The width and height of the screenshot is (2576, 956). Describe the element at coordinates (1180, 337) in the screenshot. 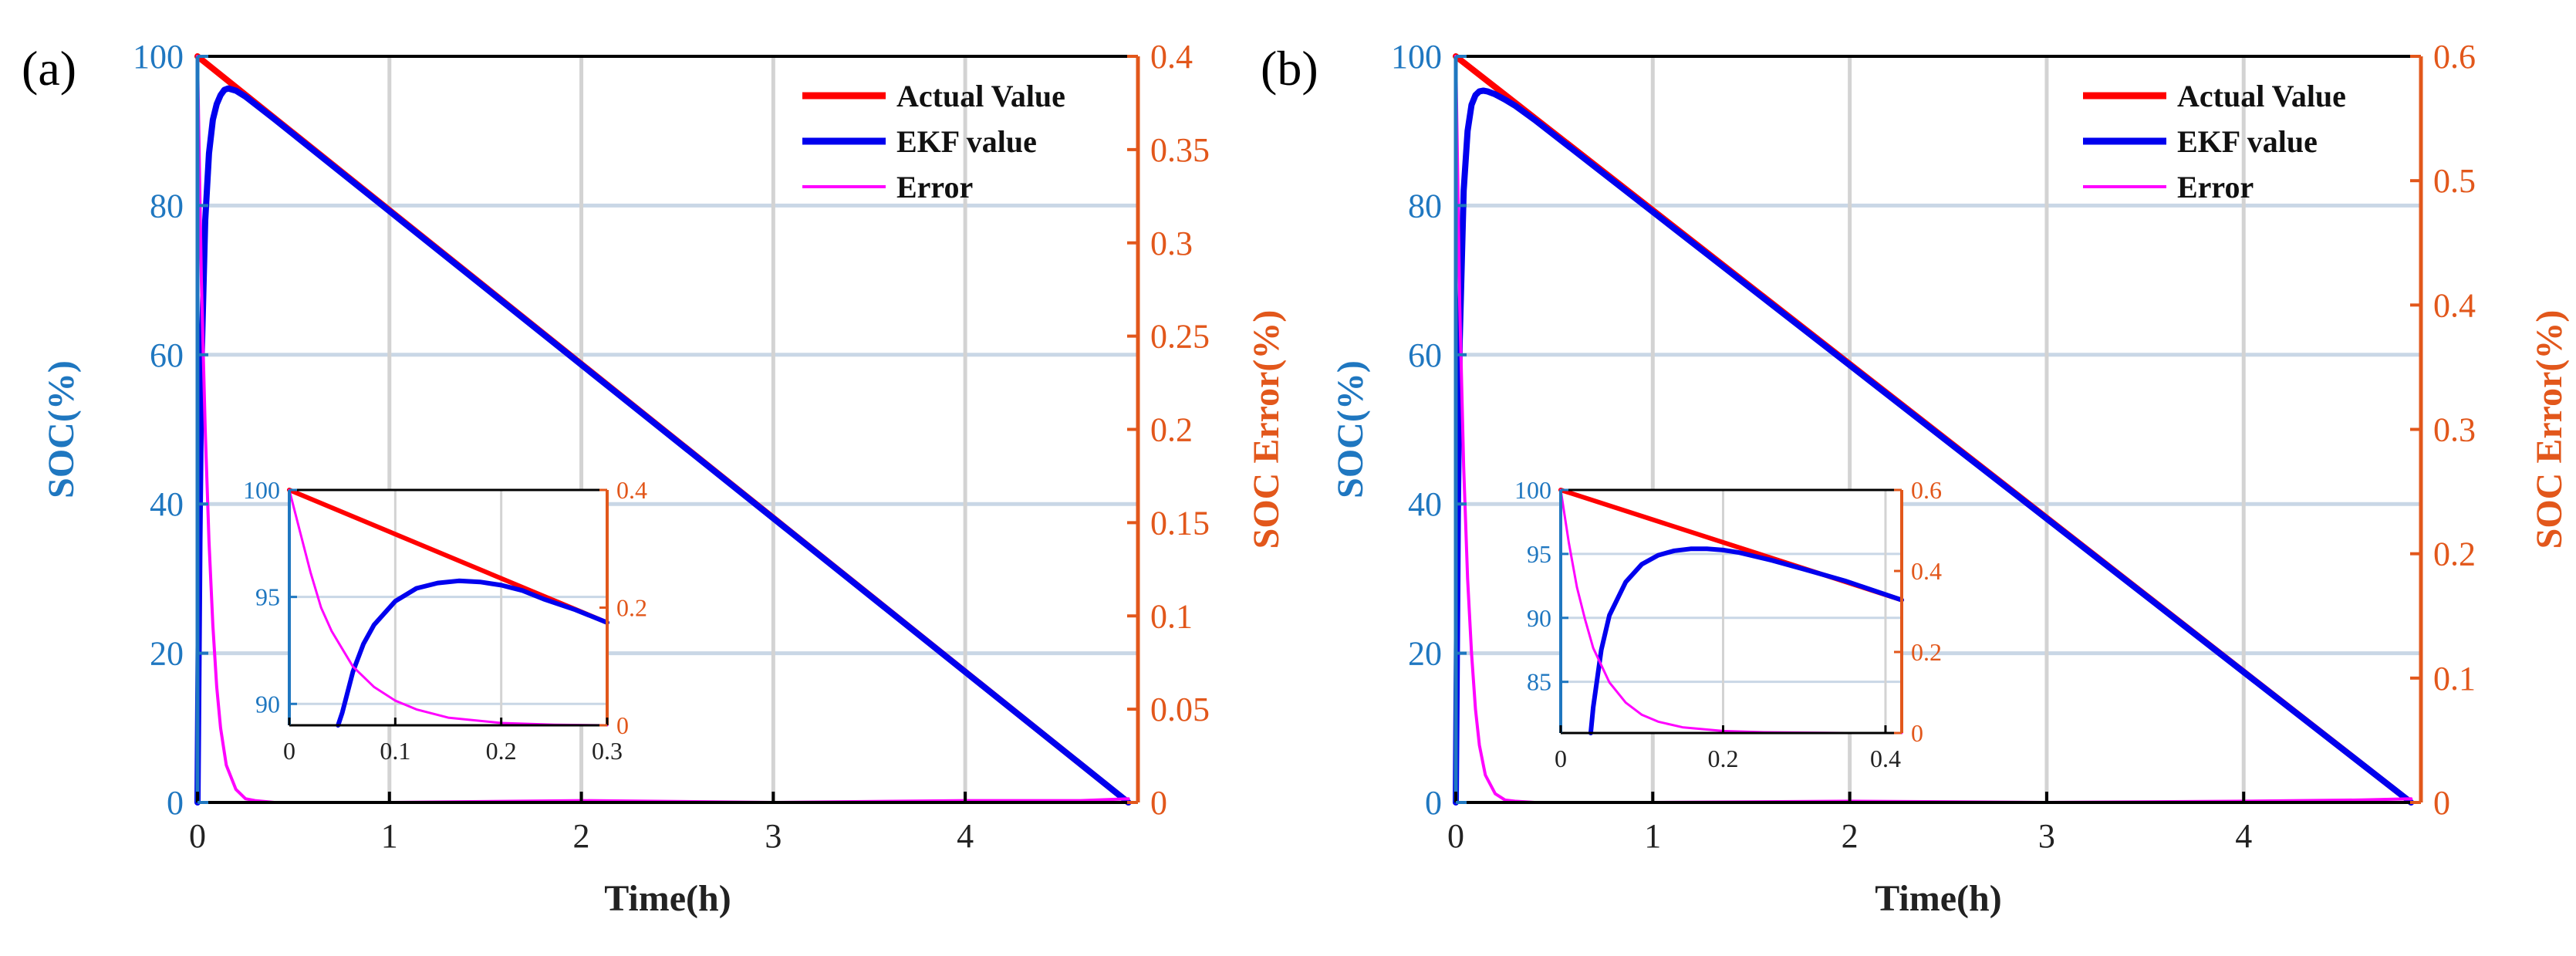

I see `right-y-tick-label: 0.25` at that location.